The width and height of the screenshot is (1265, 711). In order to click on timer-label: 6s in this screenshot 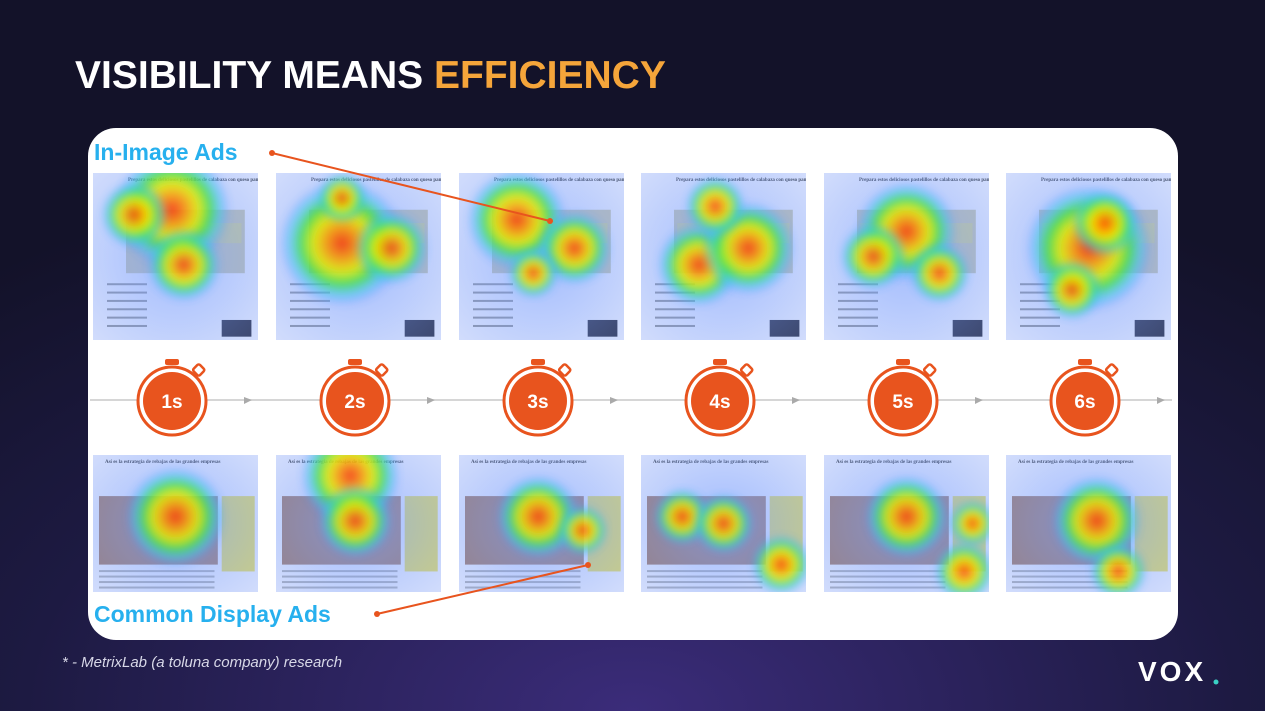, I will do `click(1084, 402)`.